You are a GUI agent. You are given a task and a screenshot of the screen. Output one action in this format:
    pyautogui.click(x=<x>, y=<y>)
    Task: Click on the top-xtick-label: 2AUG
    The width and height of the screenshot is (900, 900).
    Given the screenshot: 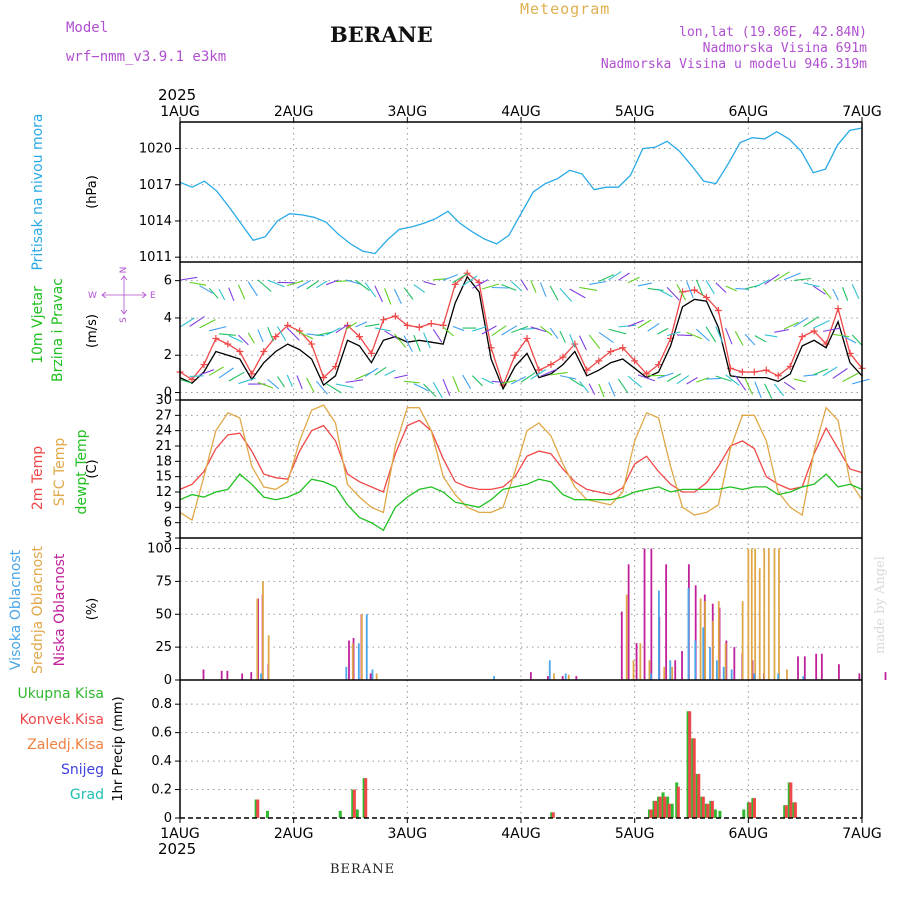 What is the action you would take?
    pyautogui.click(x=294, y=112)
    